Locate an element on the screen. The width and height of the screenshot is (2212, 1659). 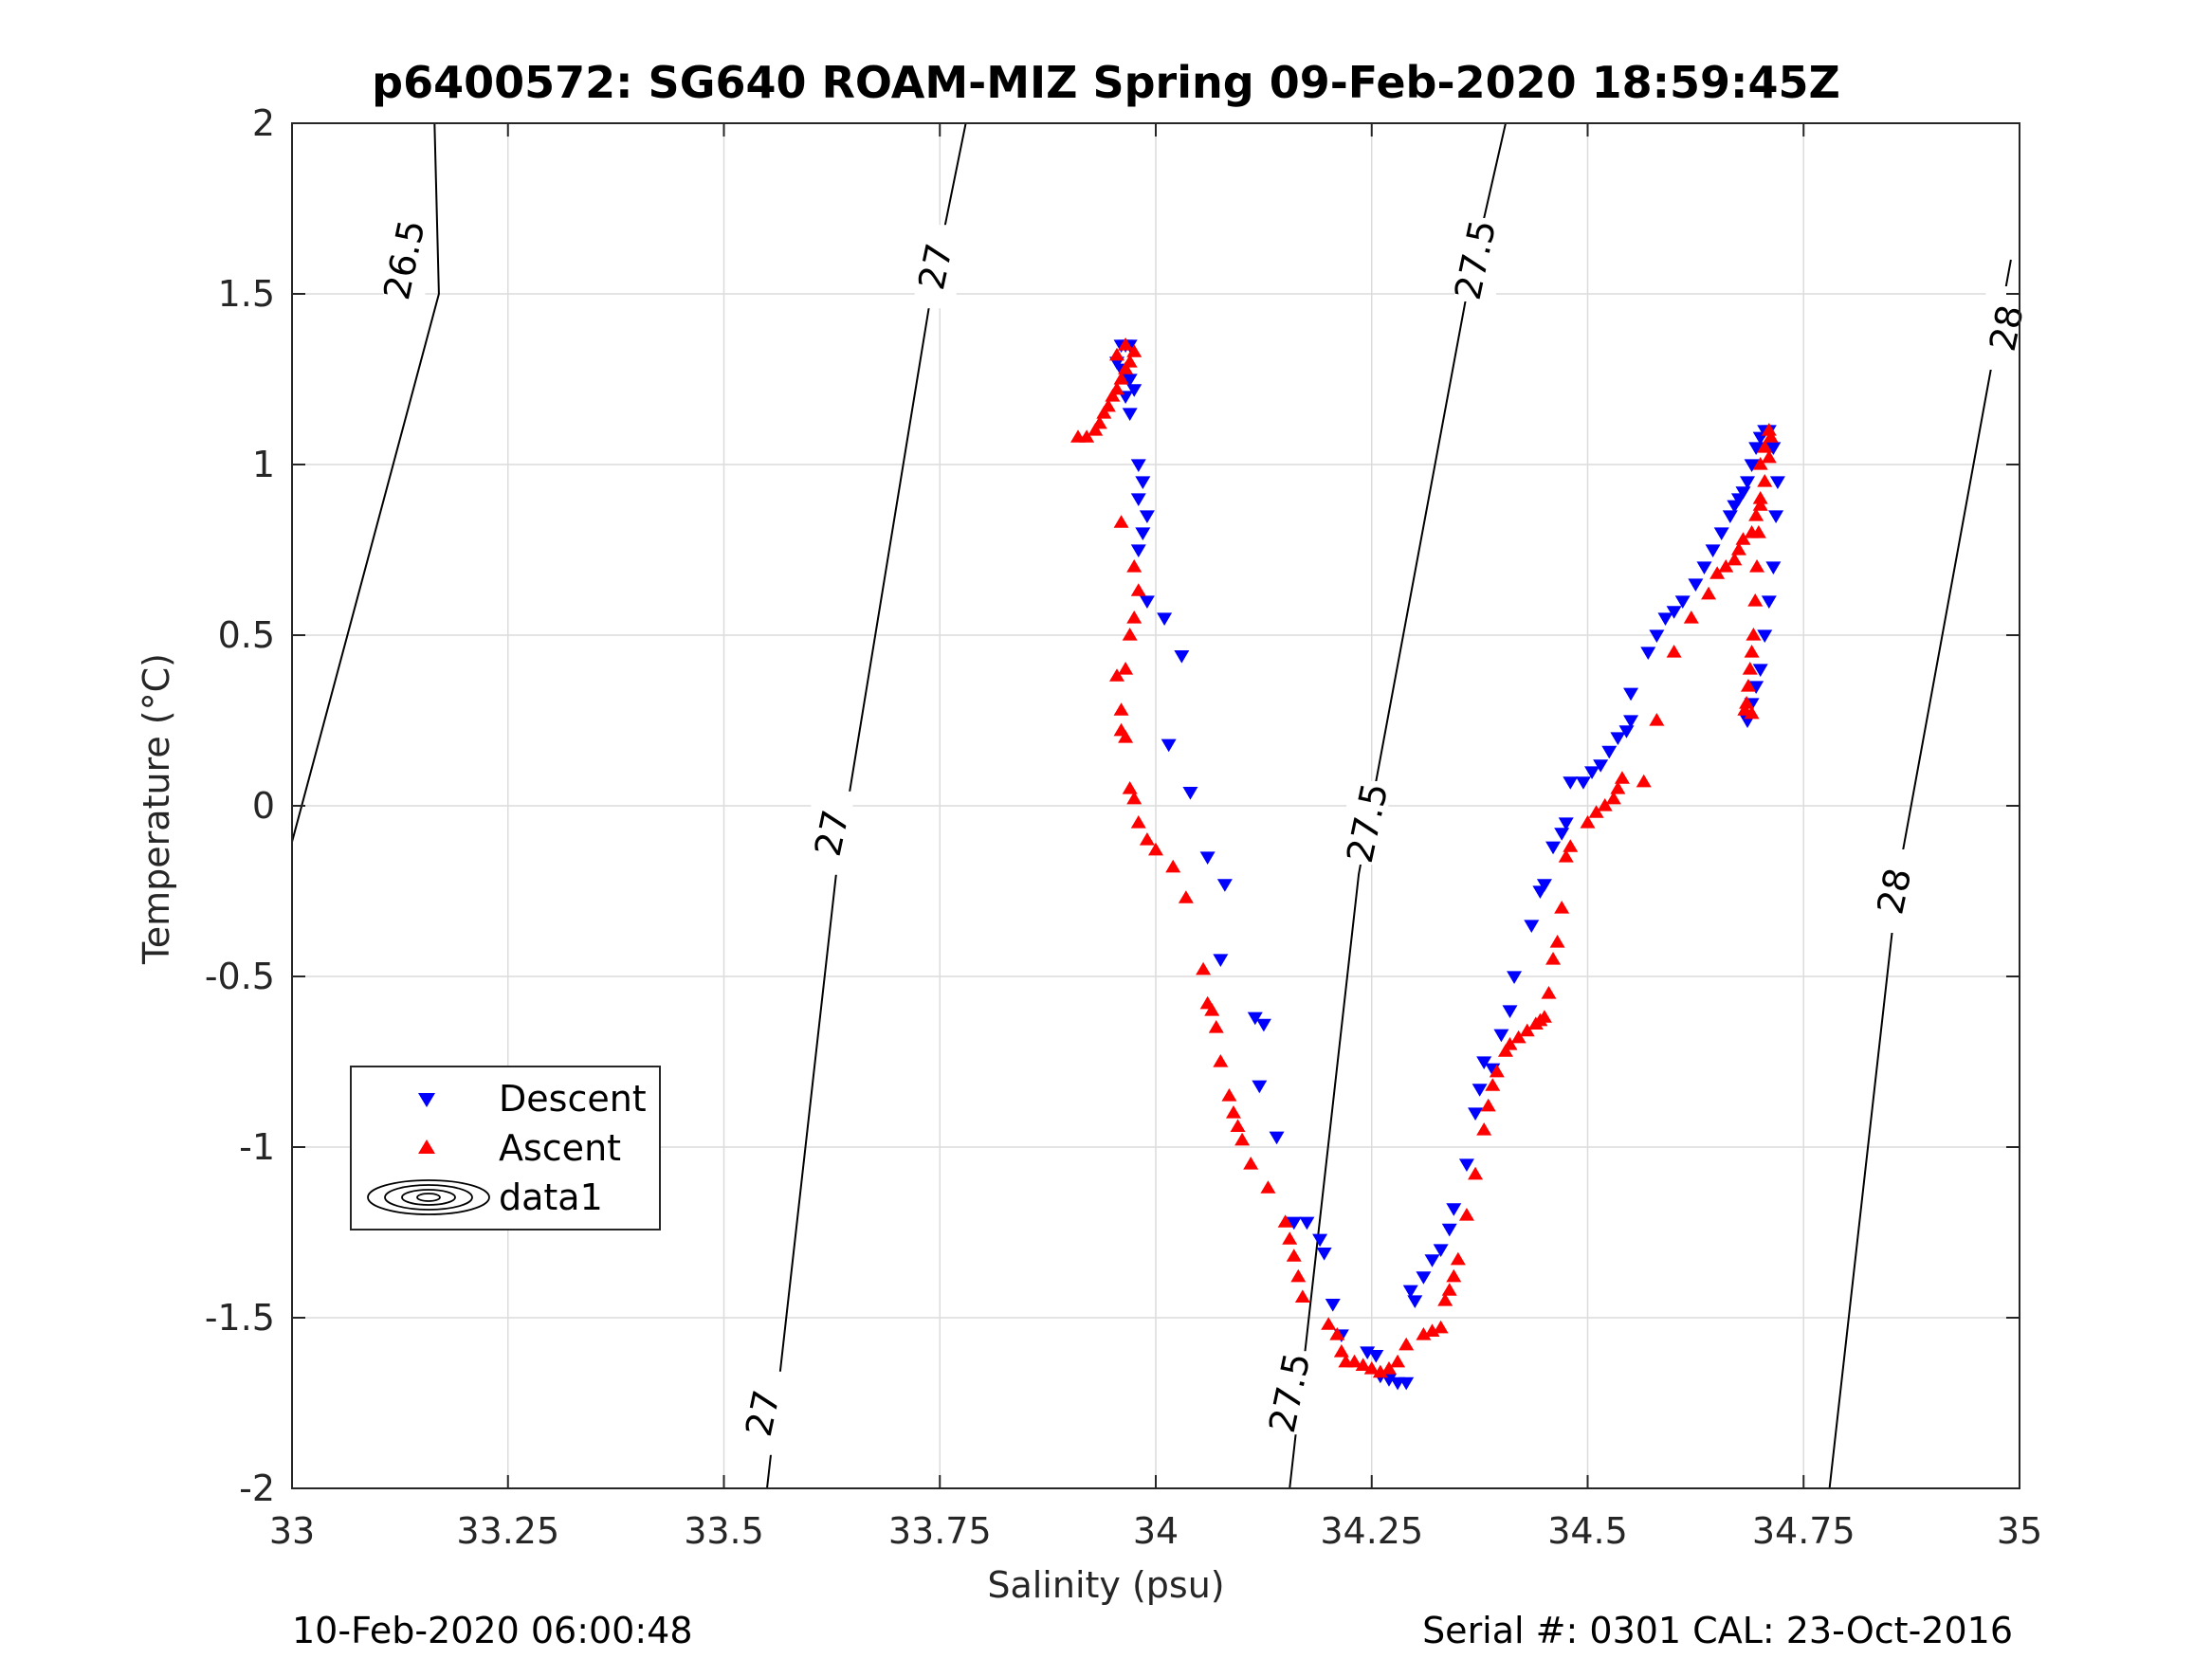
y-tick-label: -2 is located at coordinates (257, 1488).